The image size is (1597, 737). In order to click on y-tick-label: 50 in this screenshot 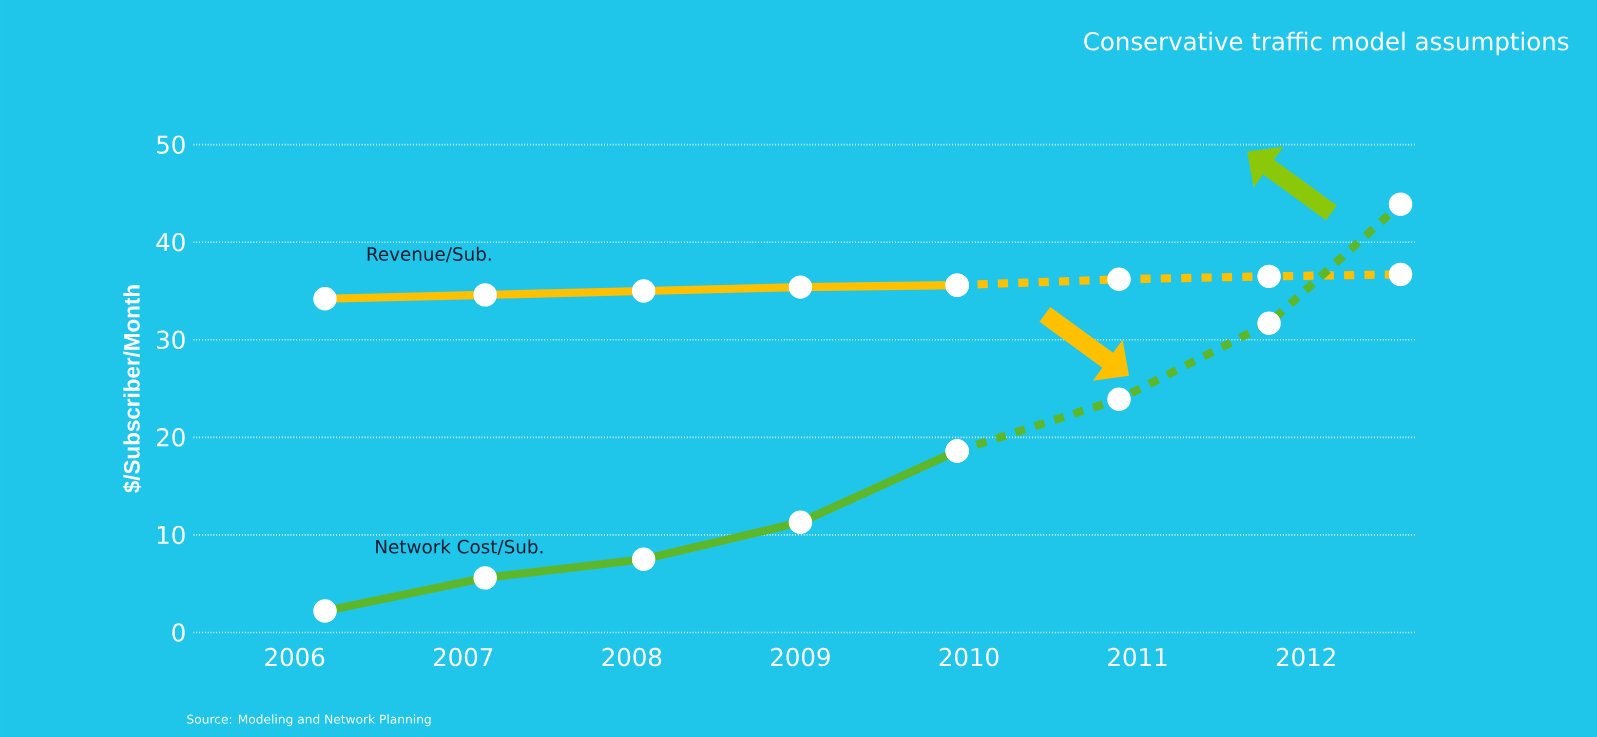, I will do `click(171, 144)`.